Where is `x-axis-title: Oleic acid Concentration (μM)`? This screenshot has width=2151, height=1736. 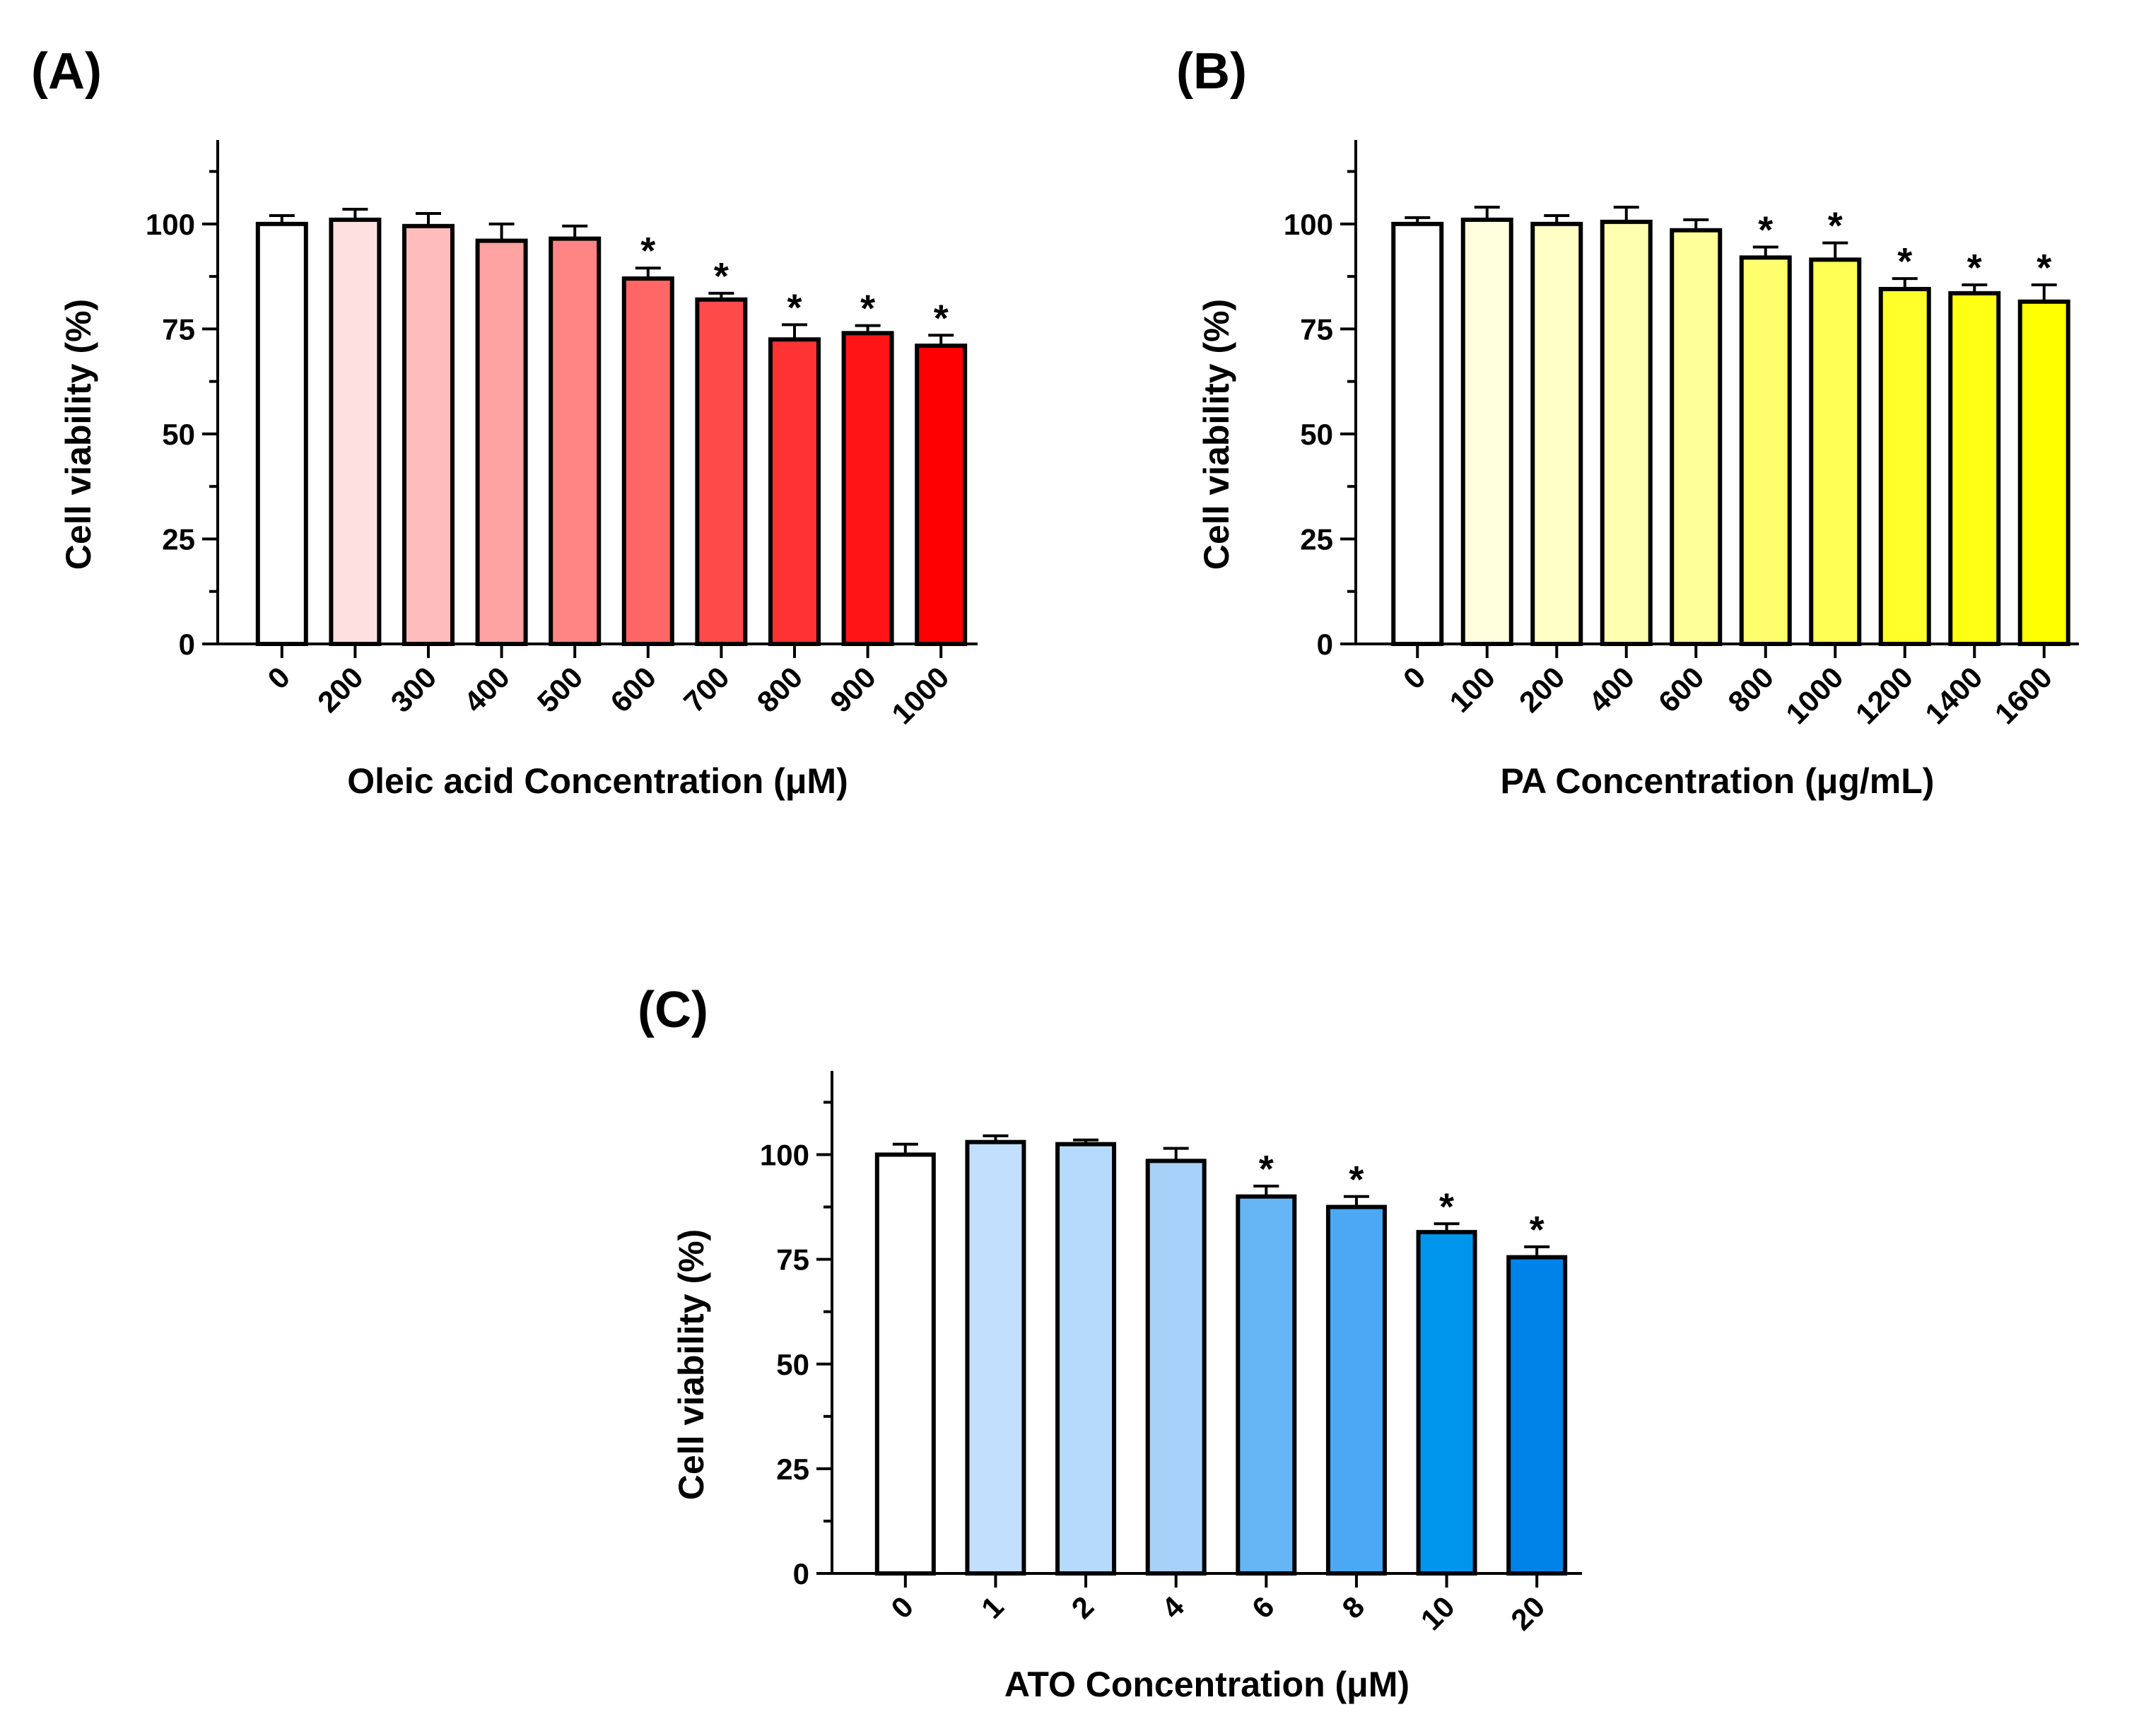 x-axis-title: Oleic acid Concentration (μM) is located at coordinates (597, 781).